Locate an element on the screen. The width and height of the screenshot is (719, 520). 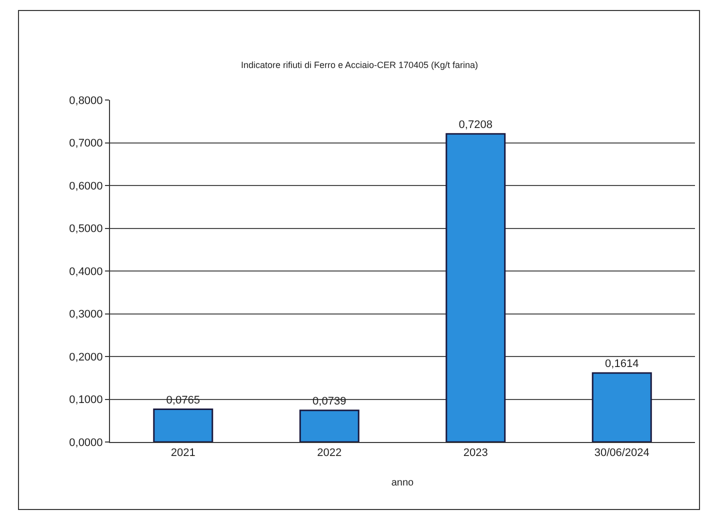
x-axis-title: anno is located at coordinates (402, 483).